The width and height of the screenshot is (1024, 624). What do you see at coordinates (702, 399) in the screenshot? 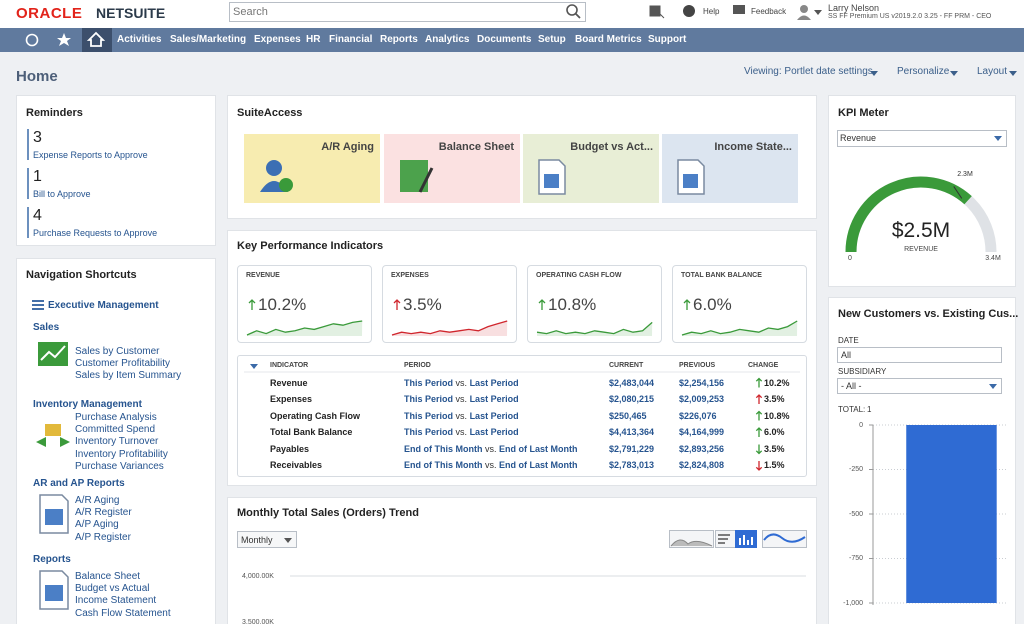
I see `previous-value: $2,009,253` at bounding box center [702, 399].